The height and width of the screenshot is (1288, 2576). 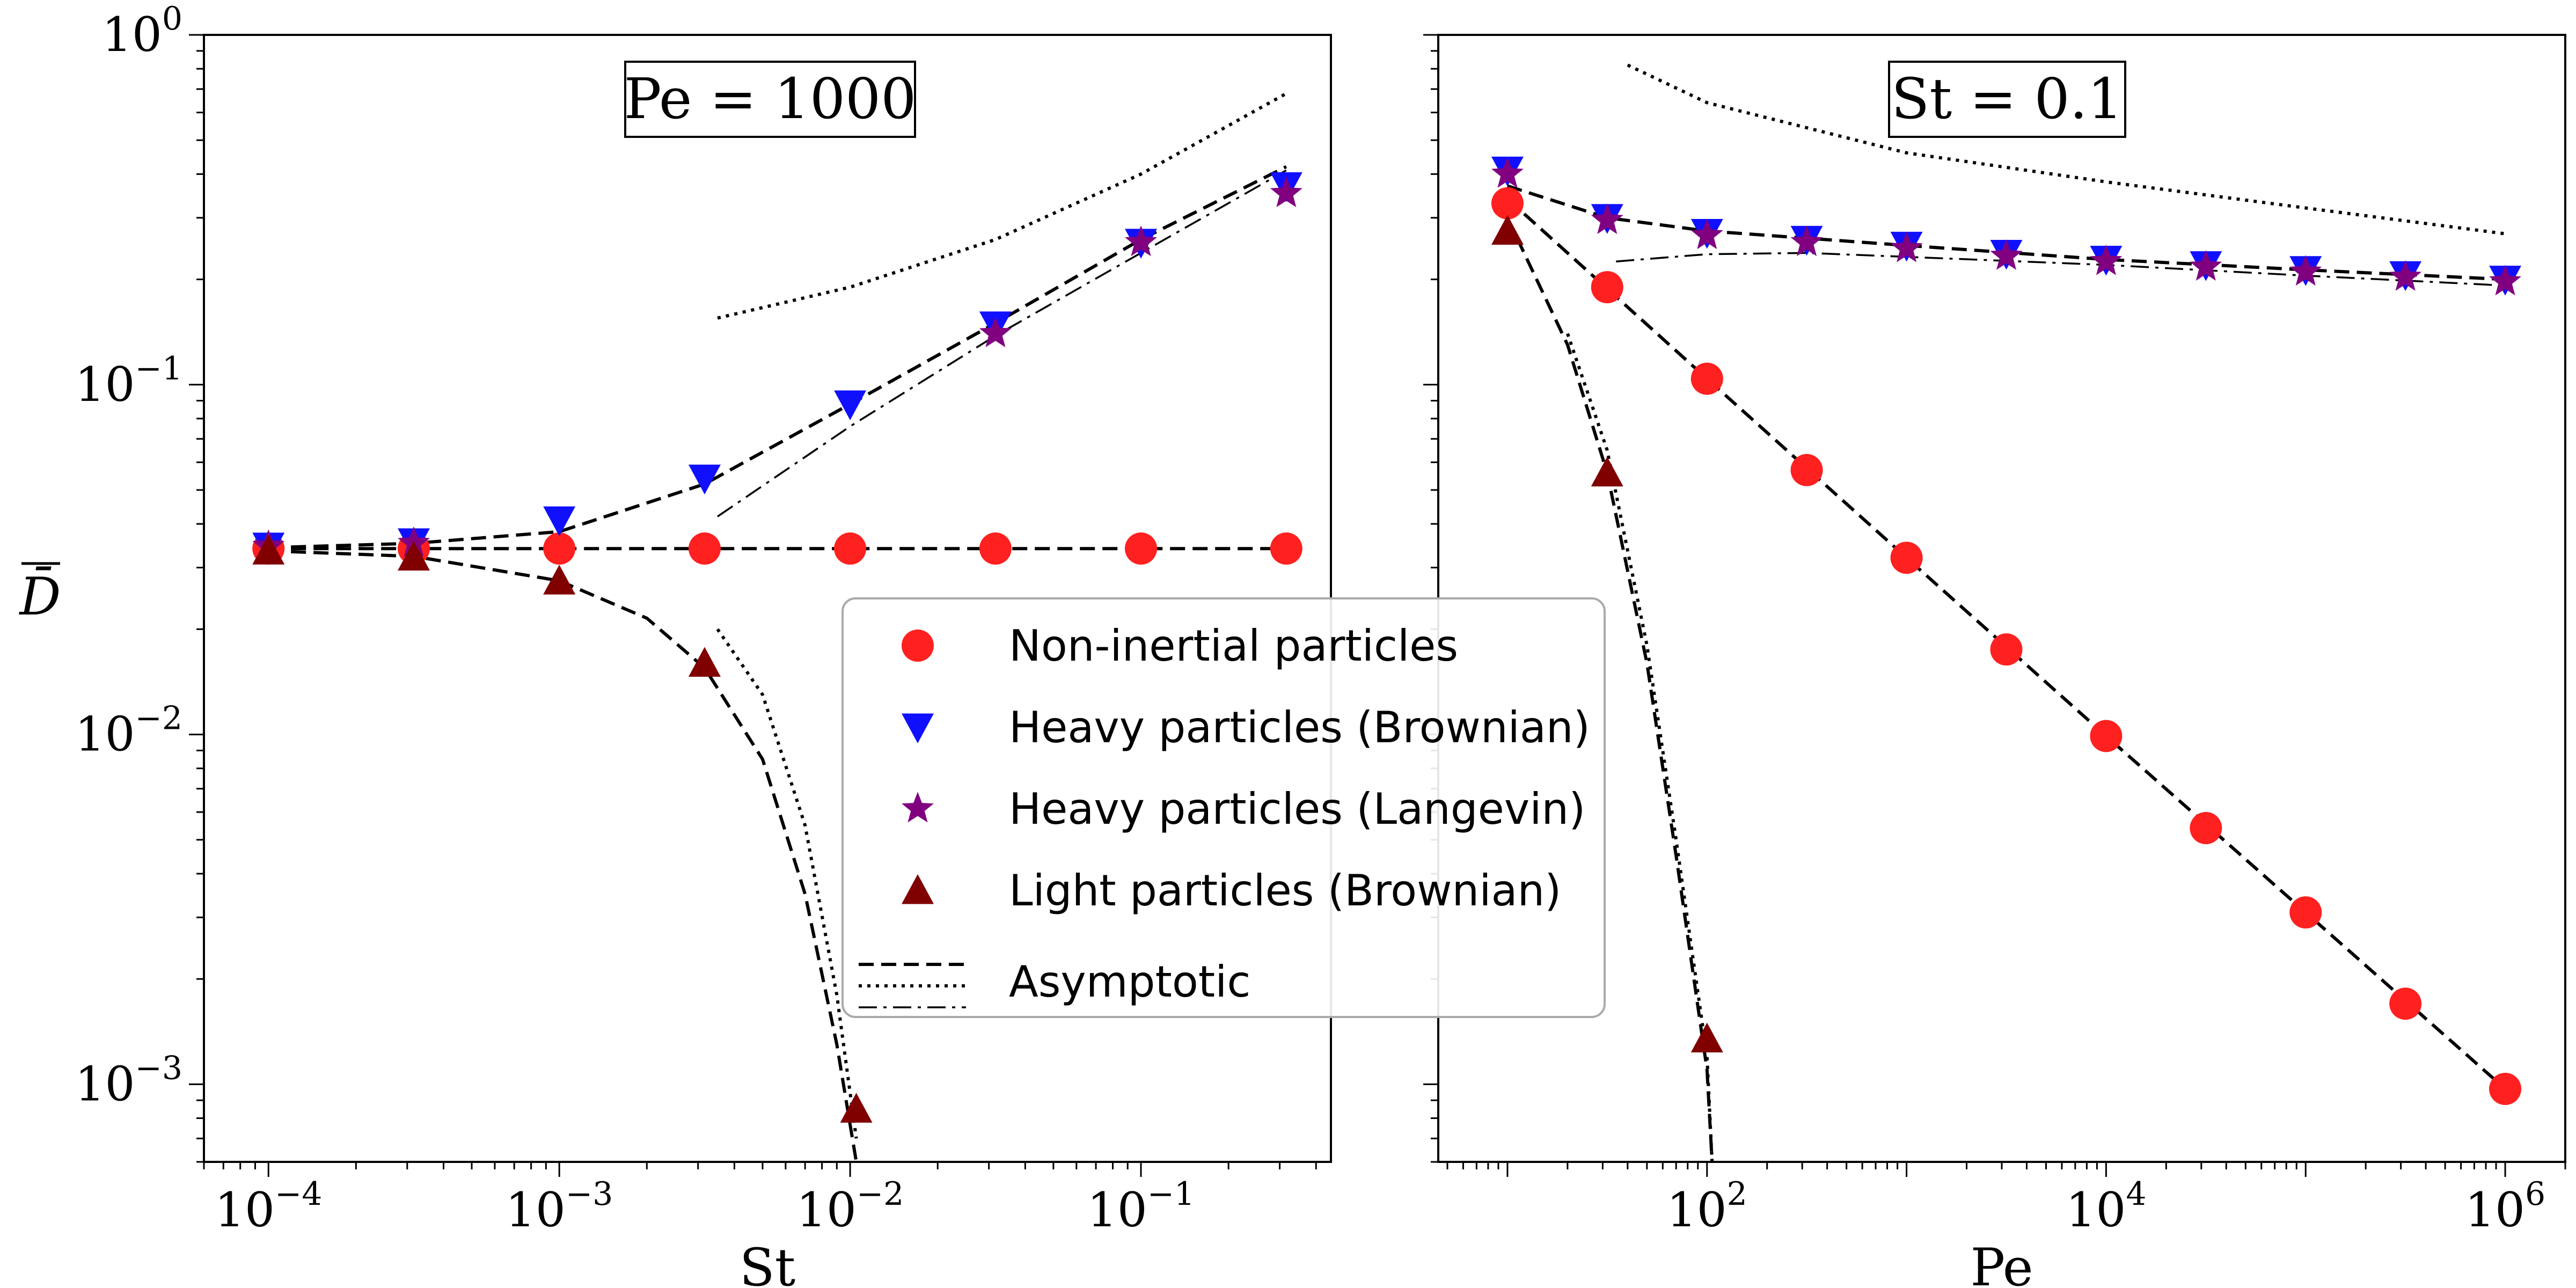 What do you see at coordinates (1233, 646) in the screenshot?
I see `legend-label: Non-inertial particles` at bounding box center [1233, 646].